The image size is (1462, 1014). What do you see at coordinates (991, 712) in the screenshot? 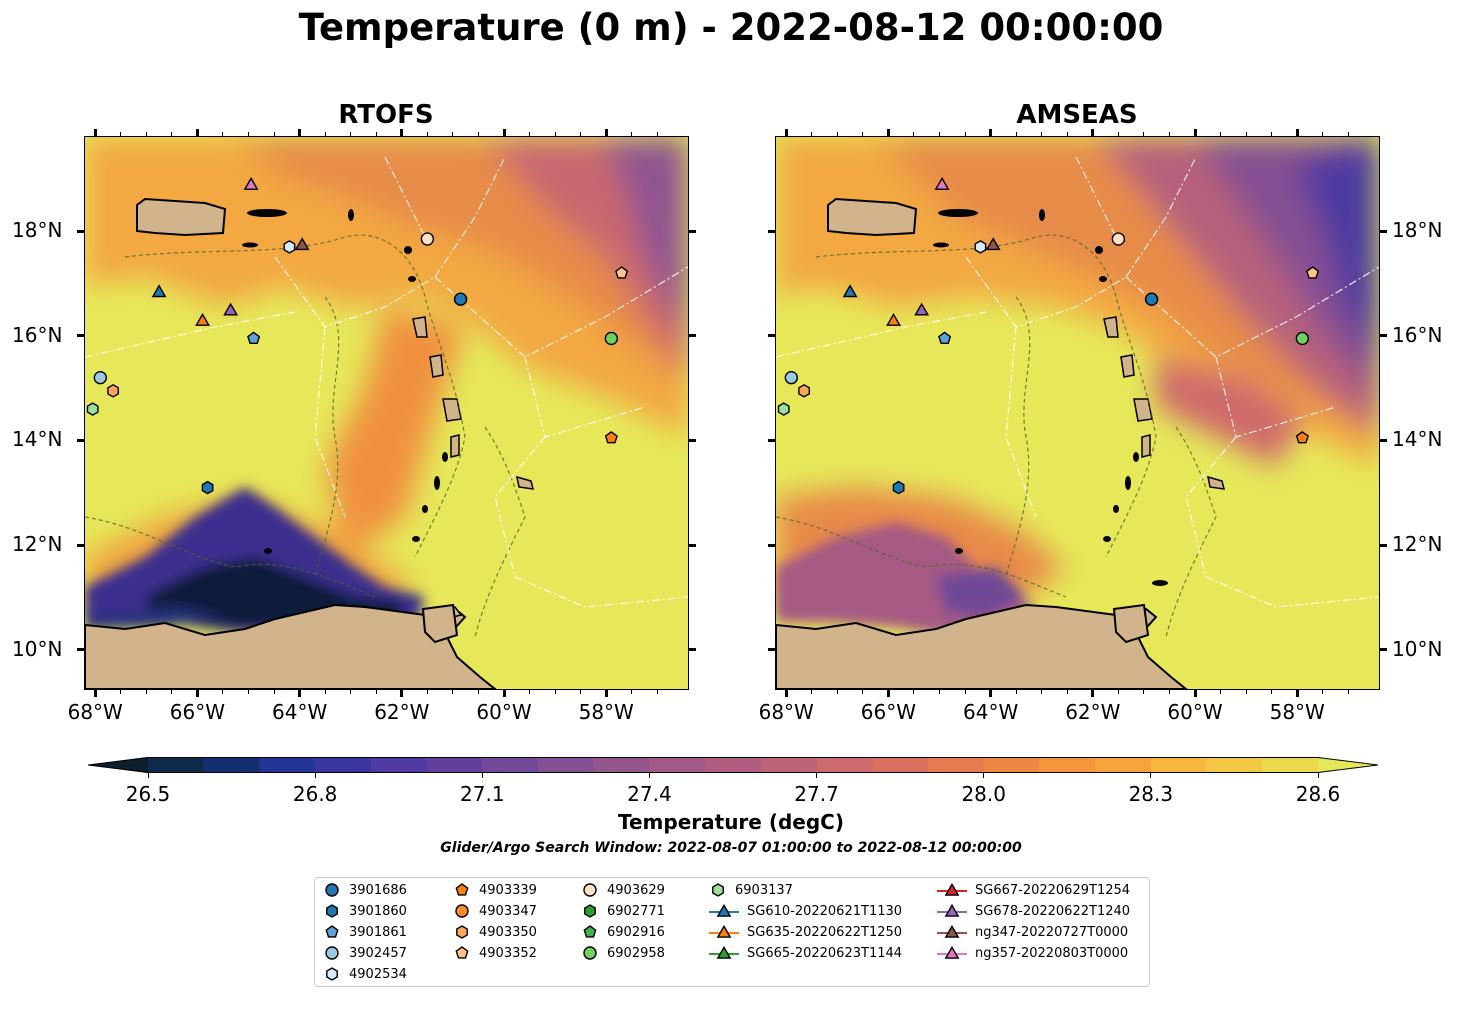
I see `lon-tick-label: 64°W` at bounding box center [991, 712].